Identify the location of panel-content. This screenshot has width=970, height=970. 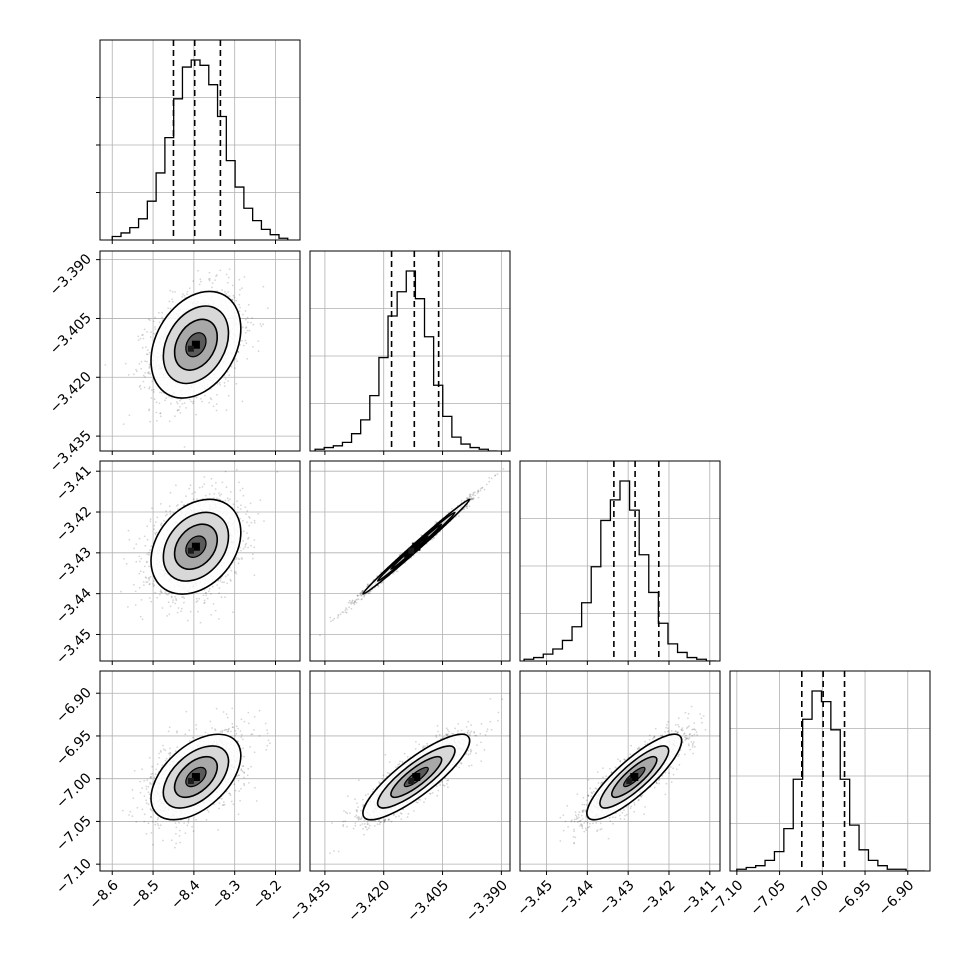
(200, 140).